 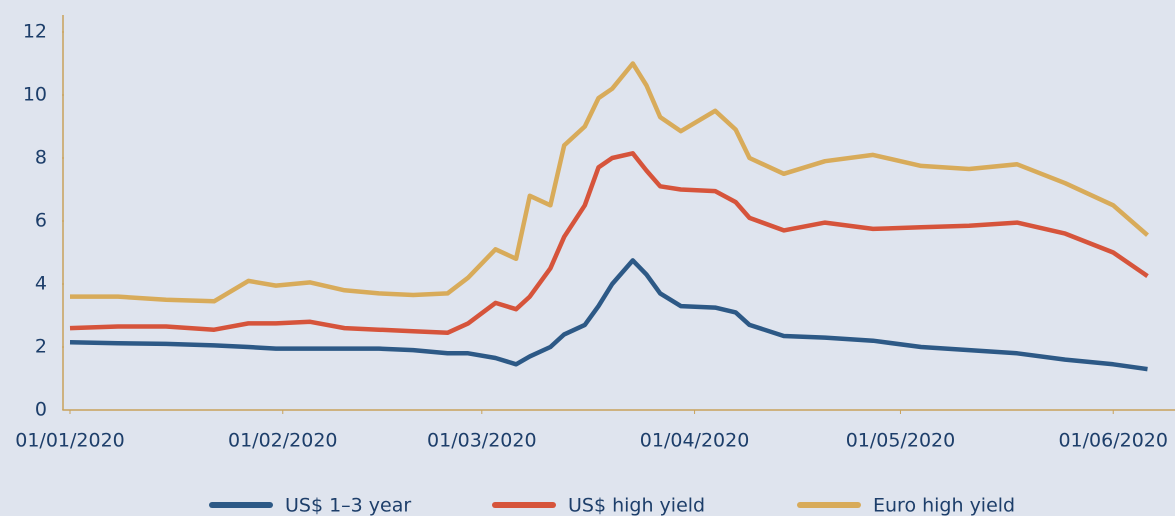 What do you see at coordinates (41, 284) in the screenshot?
I see `y-tick-label: 4` at bounding box center [41, 284].